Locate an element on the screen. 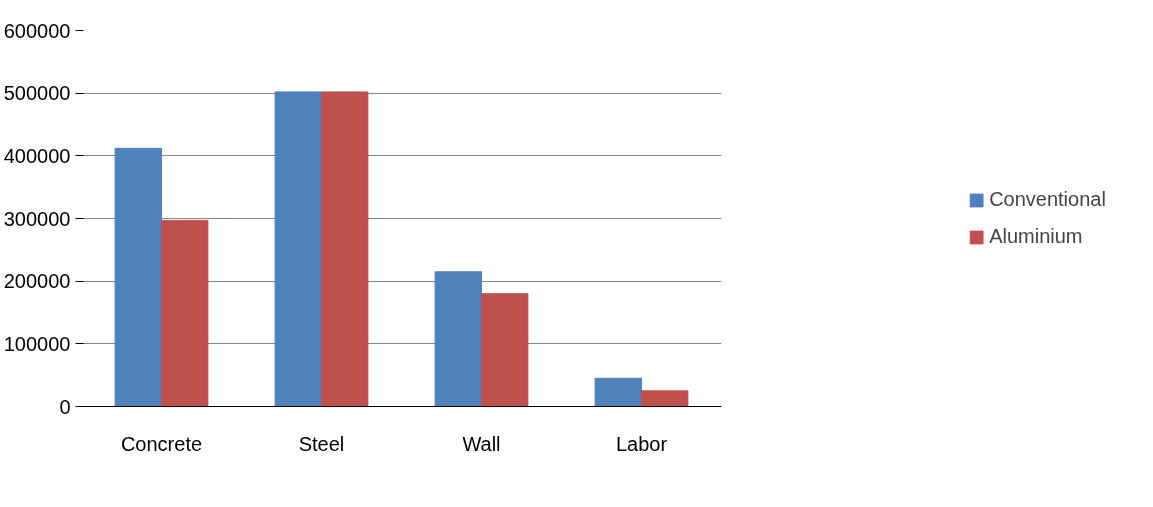  y-tick-label: 300000 is located at coordinates (37, 218).